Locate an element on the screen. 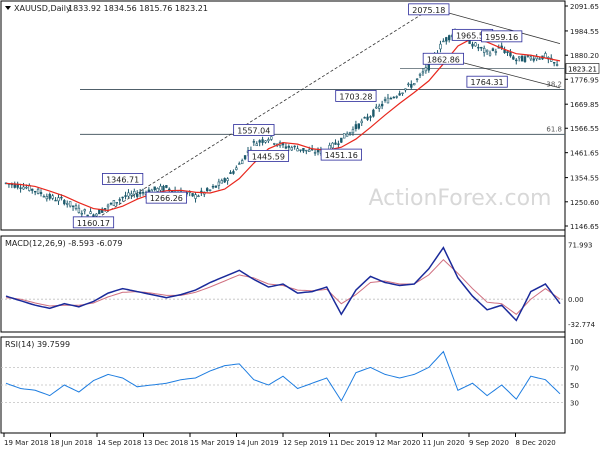  x-tick-label: 14 Sep 2018 is located at coordinates (119, 443).